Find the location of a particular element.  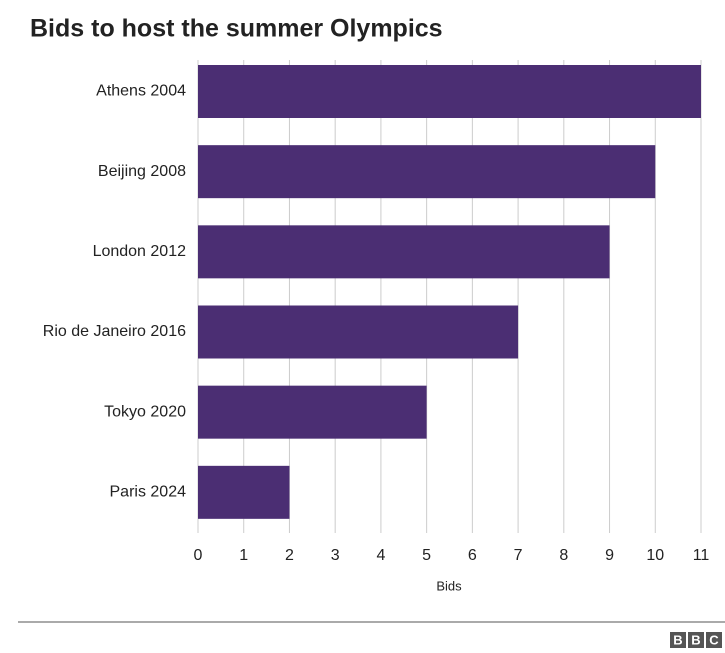

x-tick-label: 7 is located at coordinates (518, 555).